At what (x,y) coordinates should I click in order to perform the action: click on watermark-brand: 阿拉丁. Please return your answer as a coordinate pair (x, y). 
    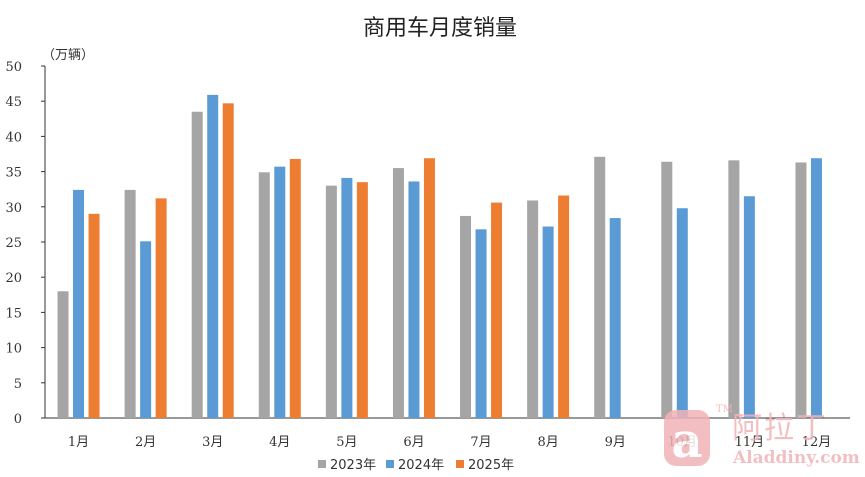
    Looking at the image, I should click on (780, 428).